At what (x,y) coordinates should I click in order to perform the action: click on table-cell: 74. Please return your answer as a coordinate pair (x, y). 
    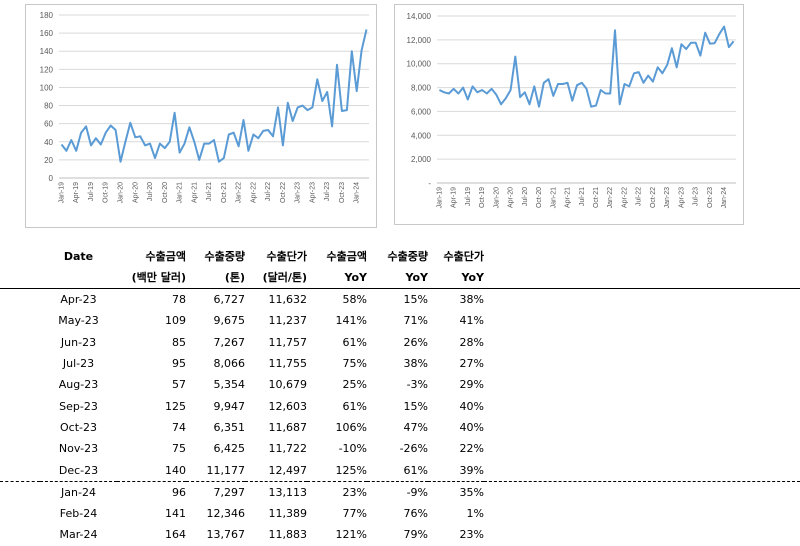
    Looking at the image, I should click on (179, 427).